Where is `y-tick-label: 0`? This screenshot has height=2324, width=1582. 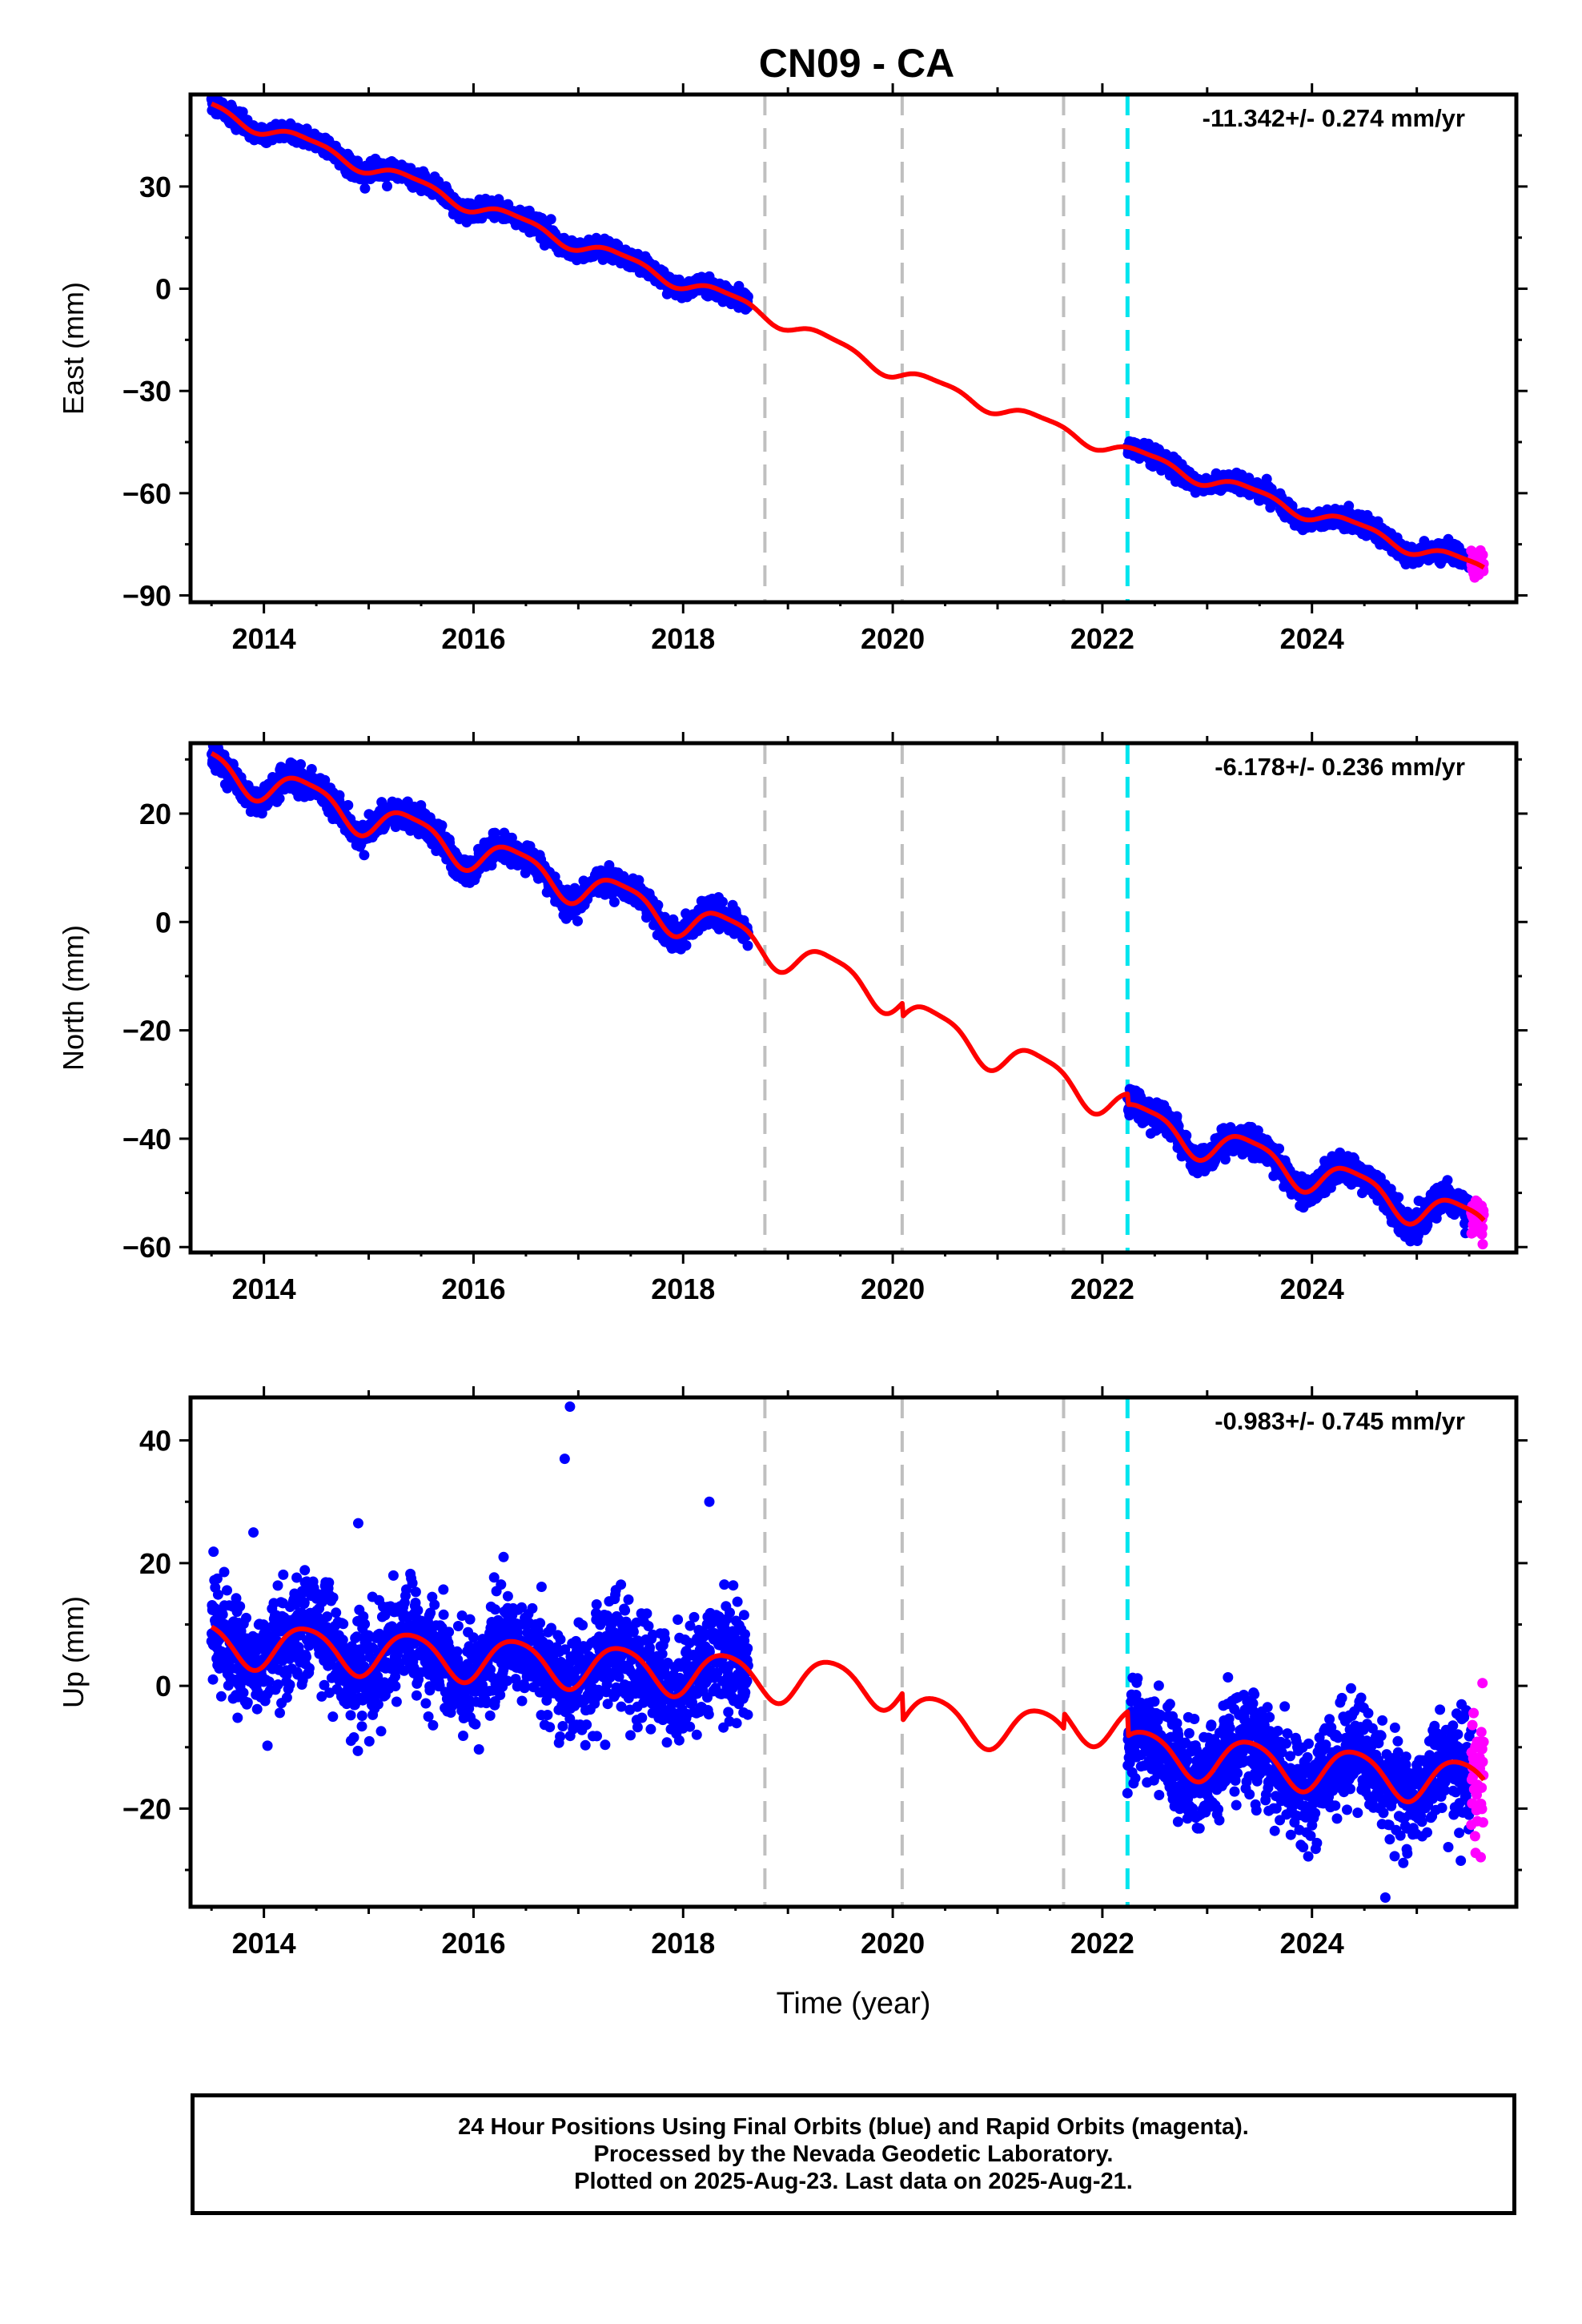 y-tick-label: 0 is located at coordinates (163, 289).